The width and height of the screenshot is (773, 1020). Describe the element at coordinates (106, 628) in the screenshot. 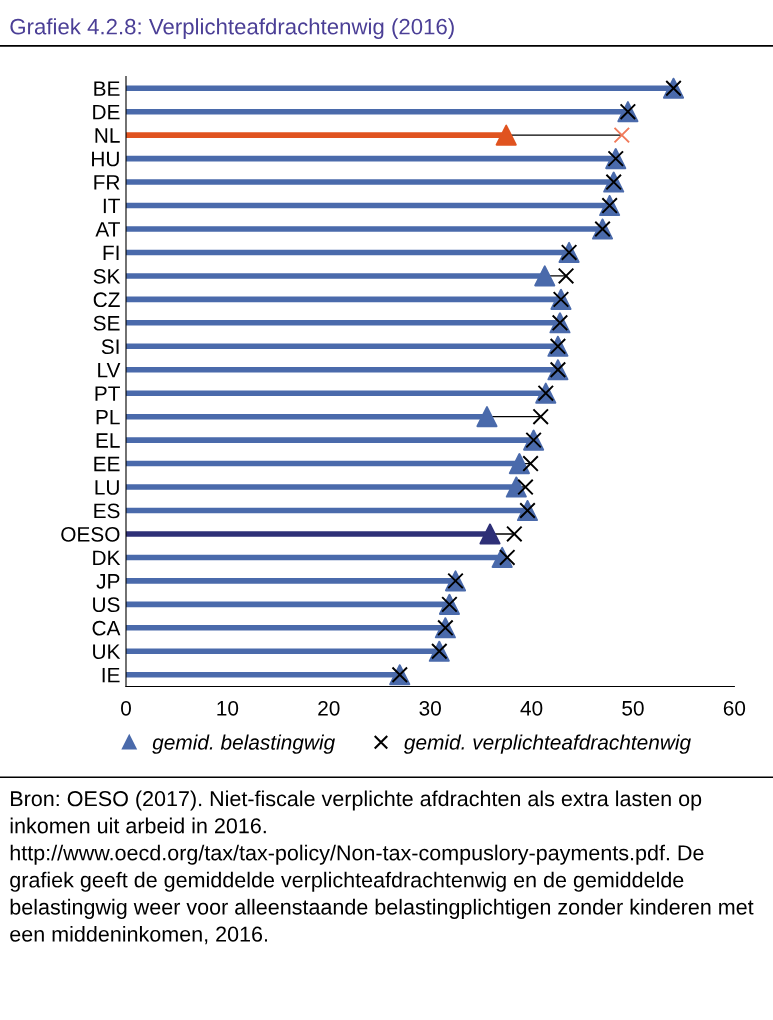

I see `y-tick-label: CA` at that location.